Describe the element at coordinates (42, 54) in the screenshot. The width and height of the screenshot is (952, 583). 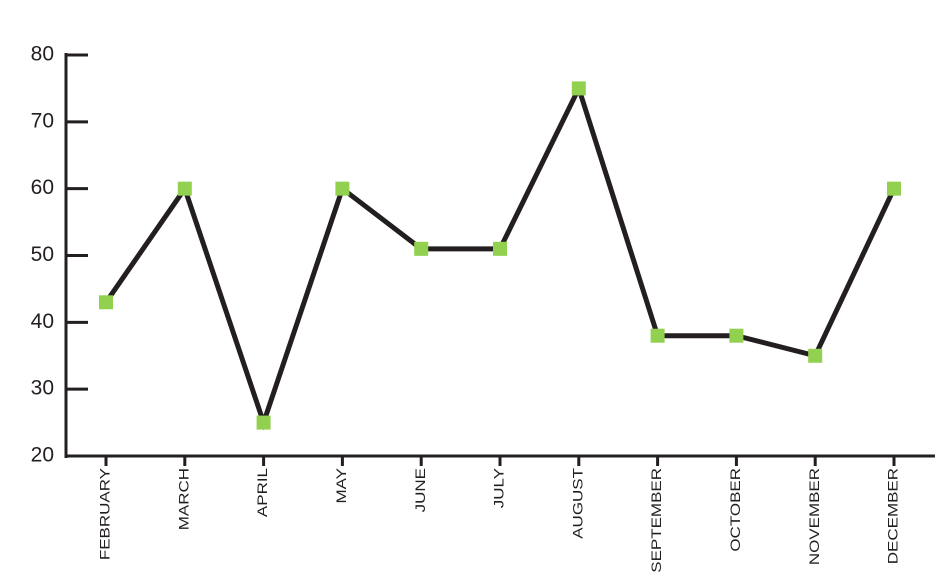
I see `y-tick-label: 80` at that location.